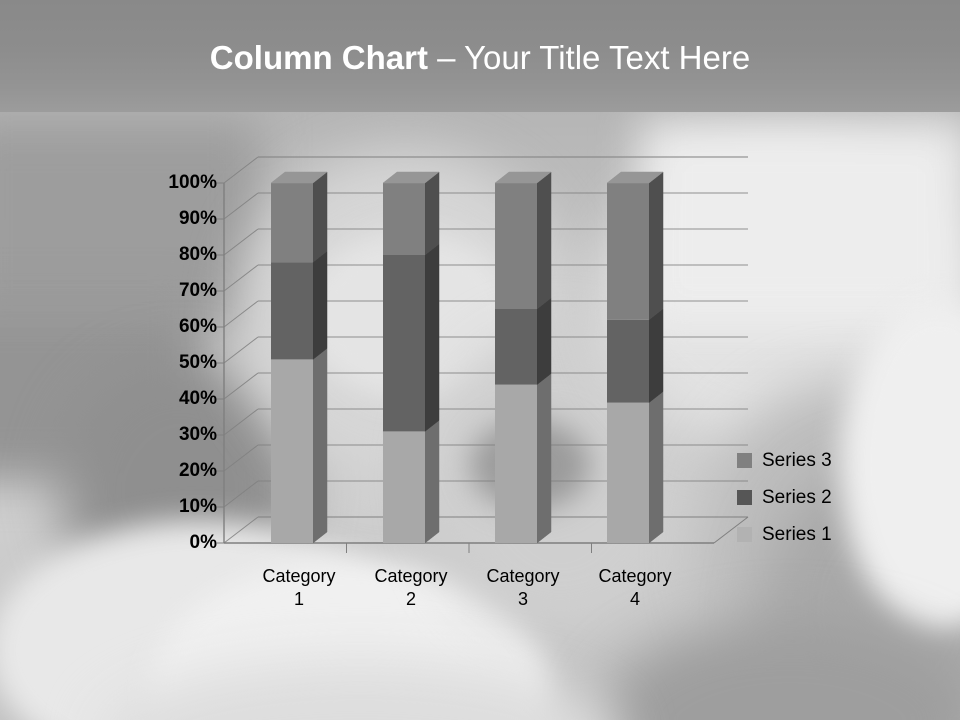 This screenshot has height=720, width=960. What do you see at coordinates (299, 587) in the screenshot?
I see `x-axis-label-1: Category 1` at bounding box center [299, 587].